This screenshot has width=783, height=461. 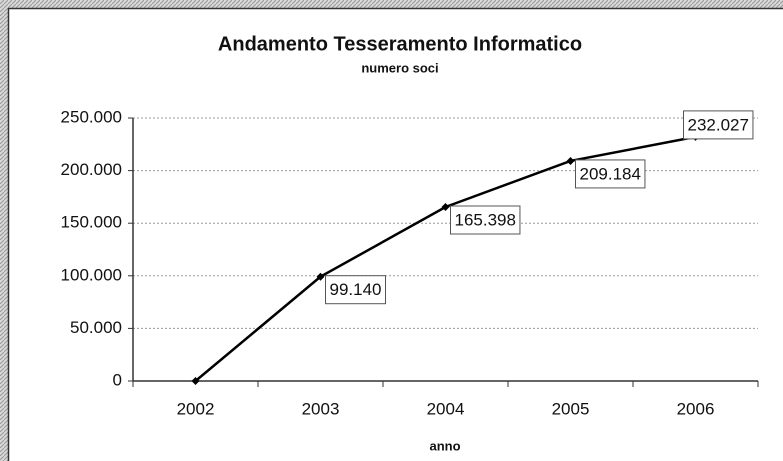 What do you see at coordinates (196, 408) in the screenshot?
I see `x-tick-label: 2002` at bounding box center [196, 408].